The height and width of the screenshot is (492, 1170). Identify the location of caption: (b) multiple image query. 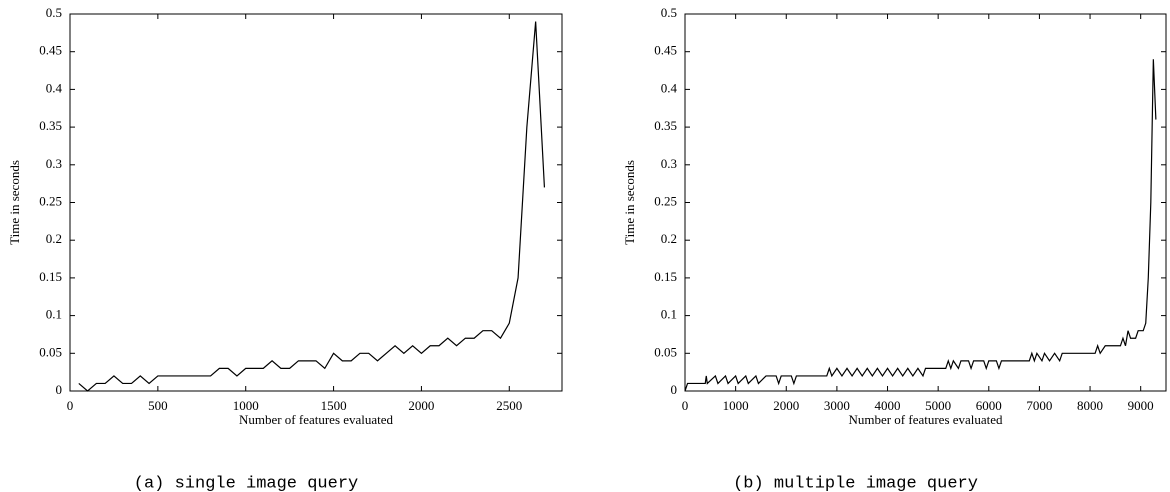
(855, 483).